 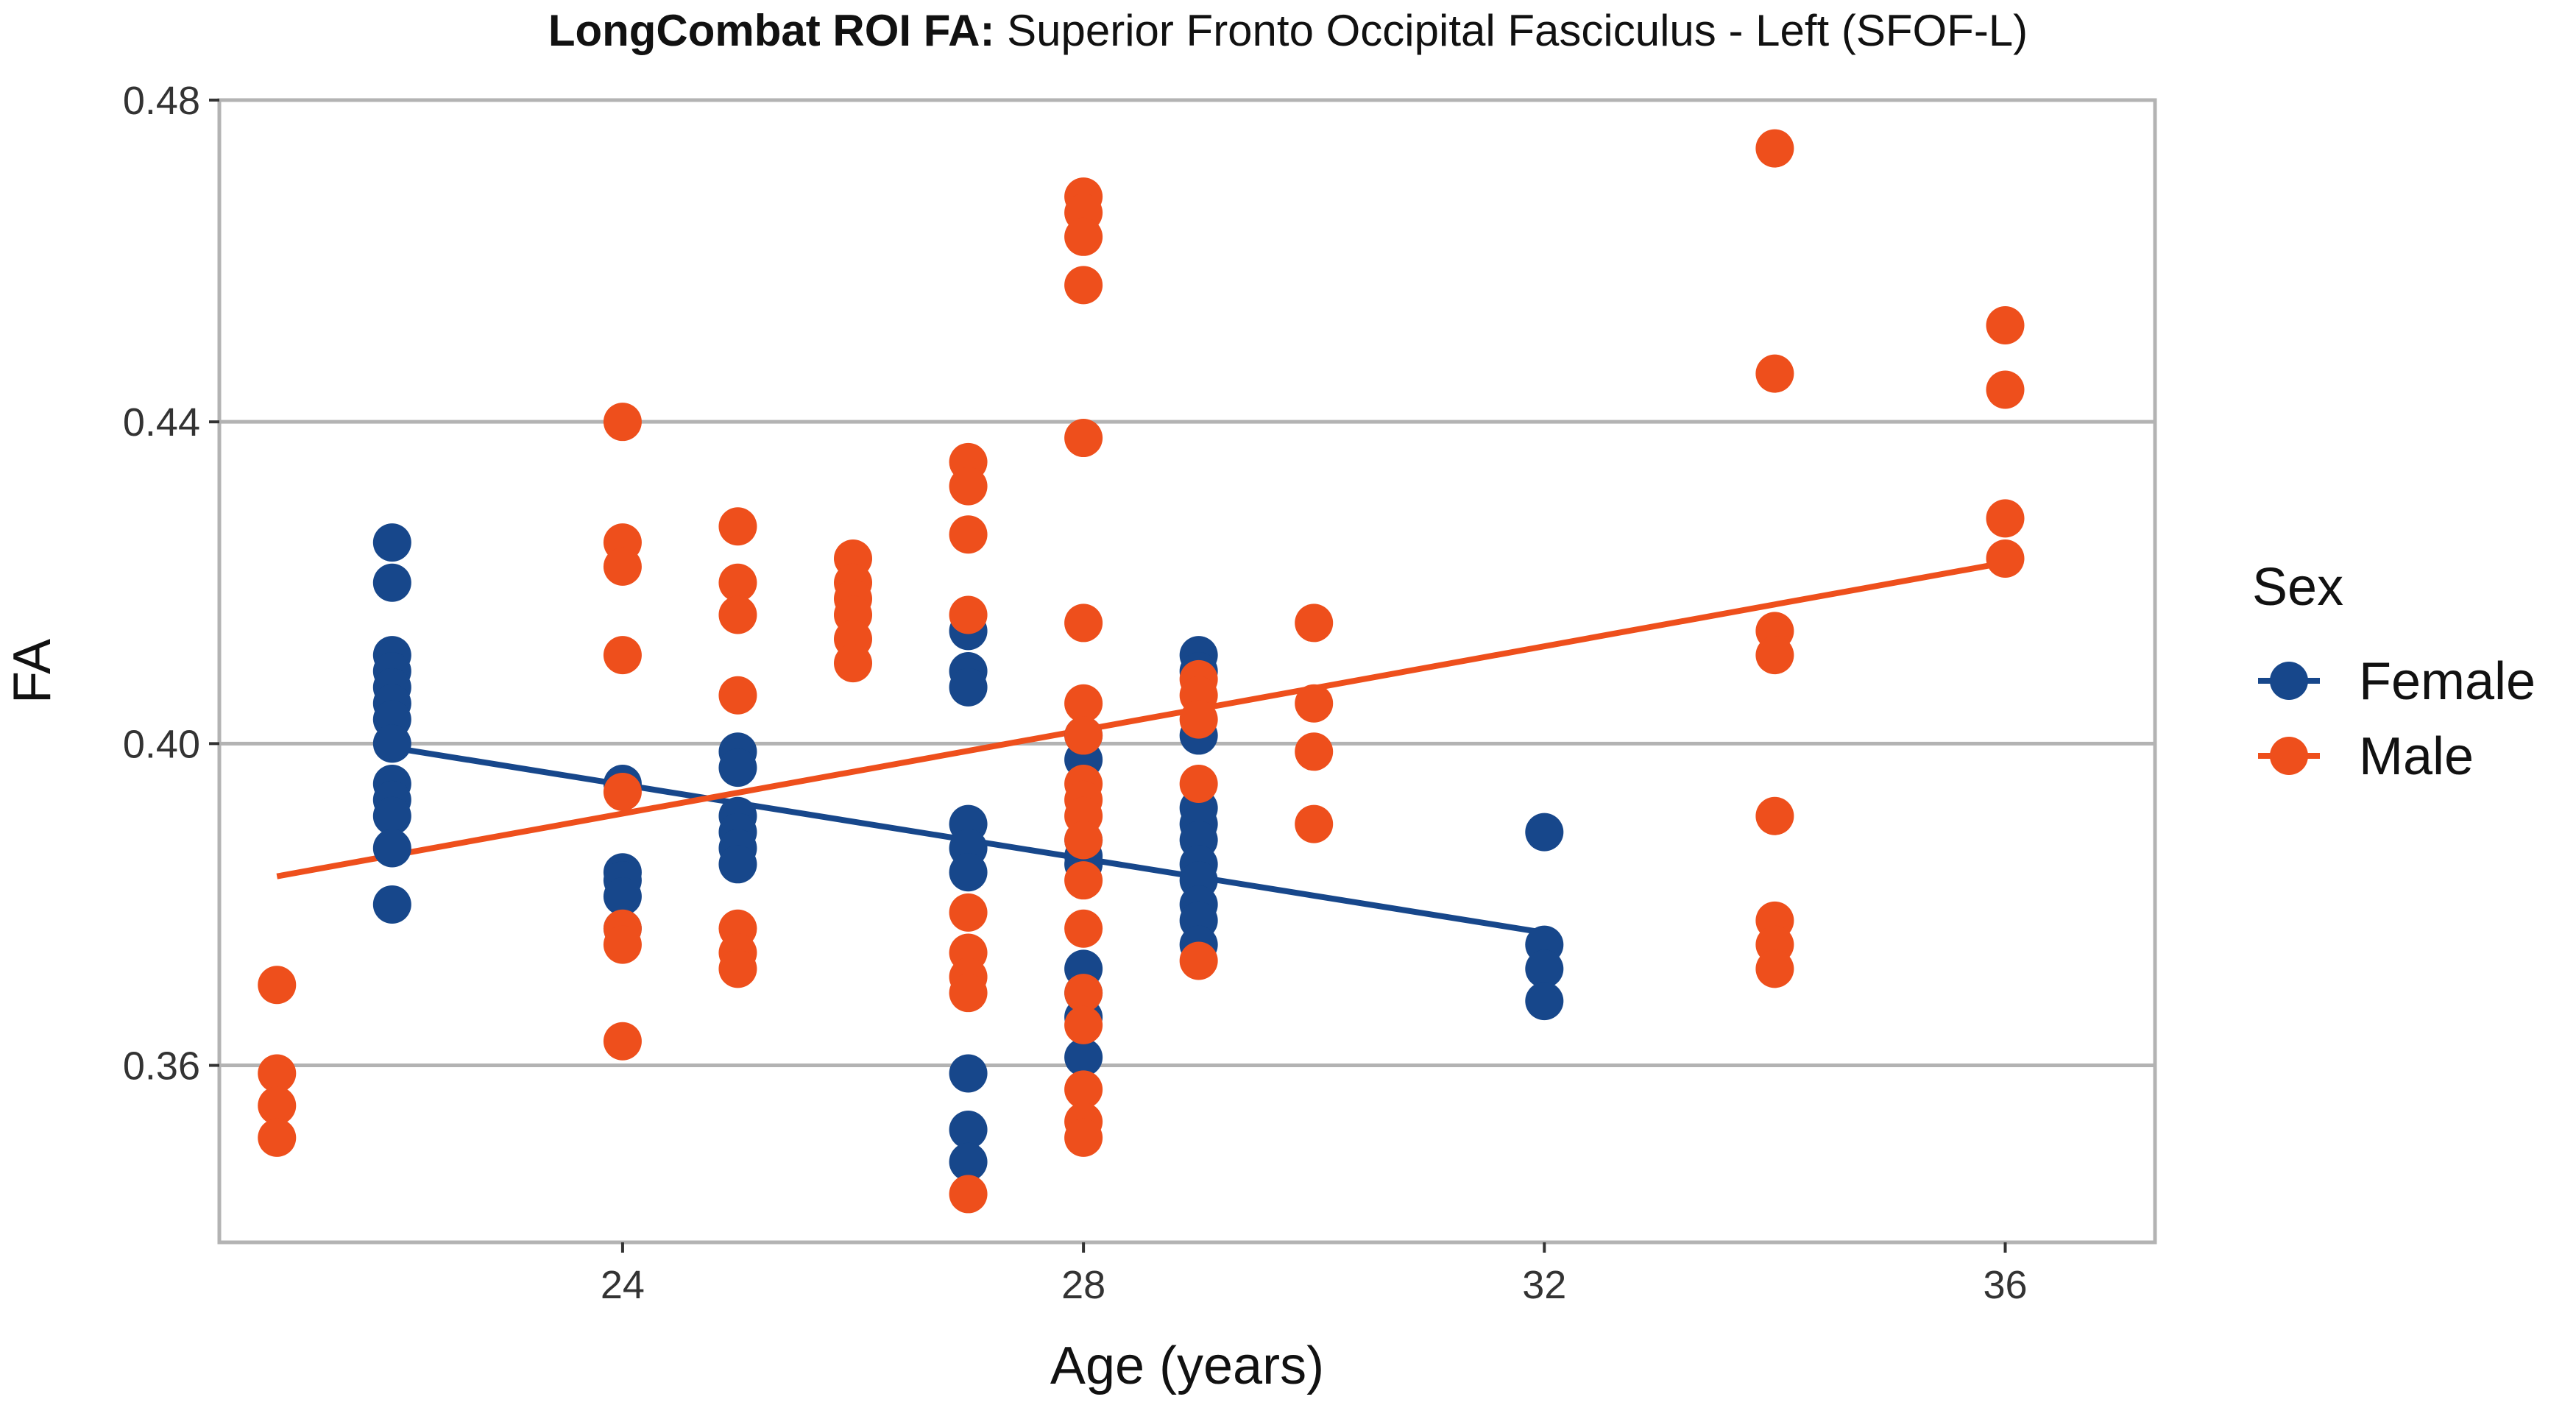 What do you see at coordinates (161, 744) in the screenshot?
I see `y-tick-label: 0.40` at bounding box center [161, 744].